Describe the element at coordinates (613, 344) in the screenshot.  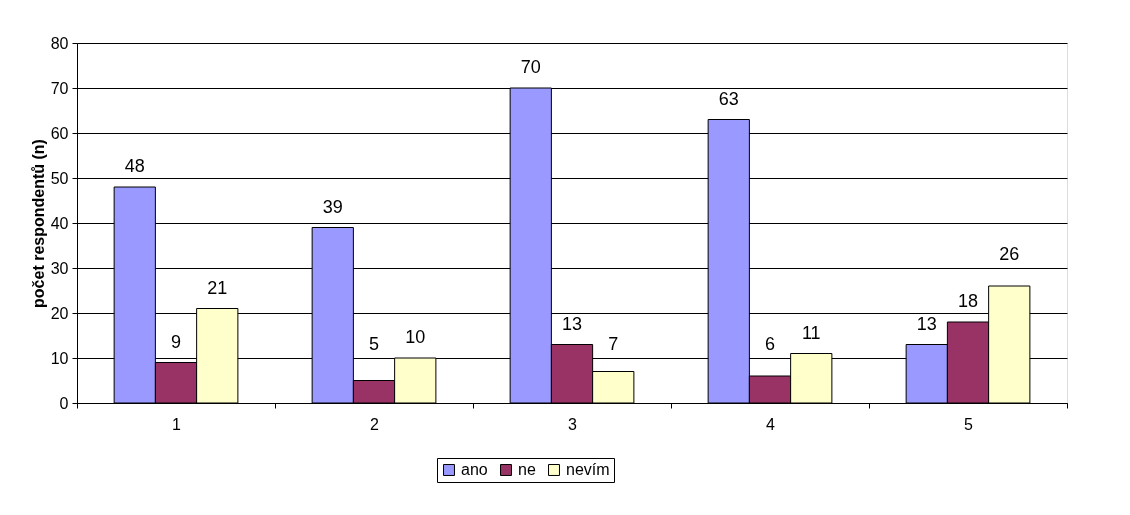
I see `data-label: 7` at that location.